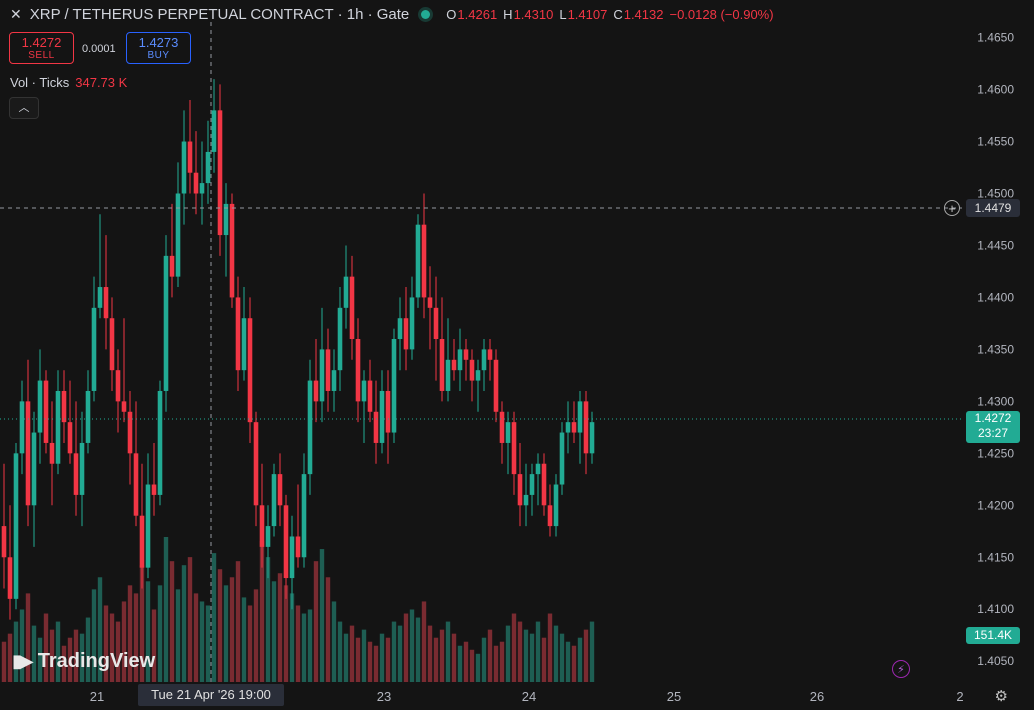  What do you see at coordinates (23, 661) in the screenshot?
I see `tradingview-logo-icon: ▮▶` at bounding box center [23, 661].